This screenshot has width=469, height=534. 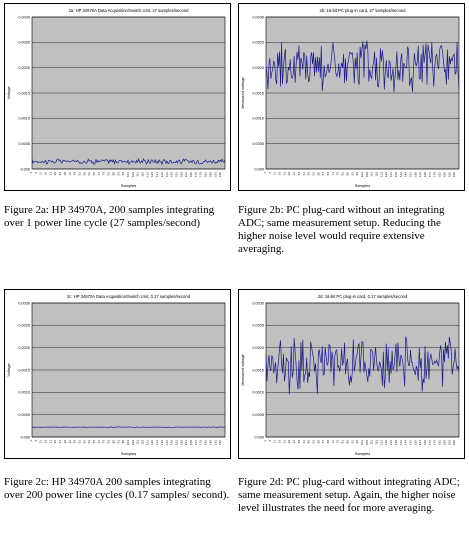 I want to click on x-tick-label: 106, so click(x=133, y=174).